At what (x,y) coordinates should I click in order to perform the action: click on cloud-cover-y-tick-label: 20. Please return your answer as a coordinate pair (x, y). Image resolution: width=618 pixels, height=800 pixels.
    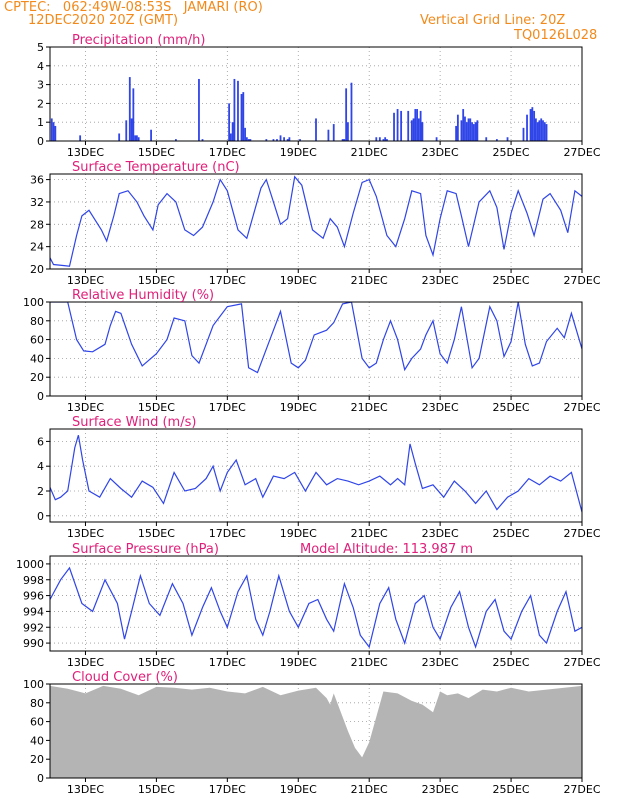
    Looking at the image, I should click on (37, 759).